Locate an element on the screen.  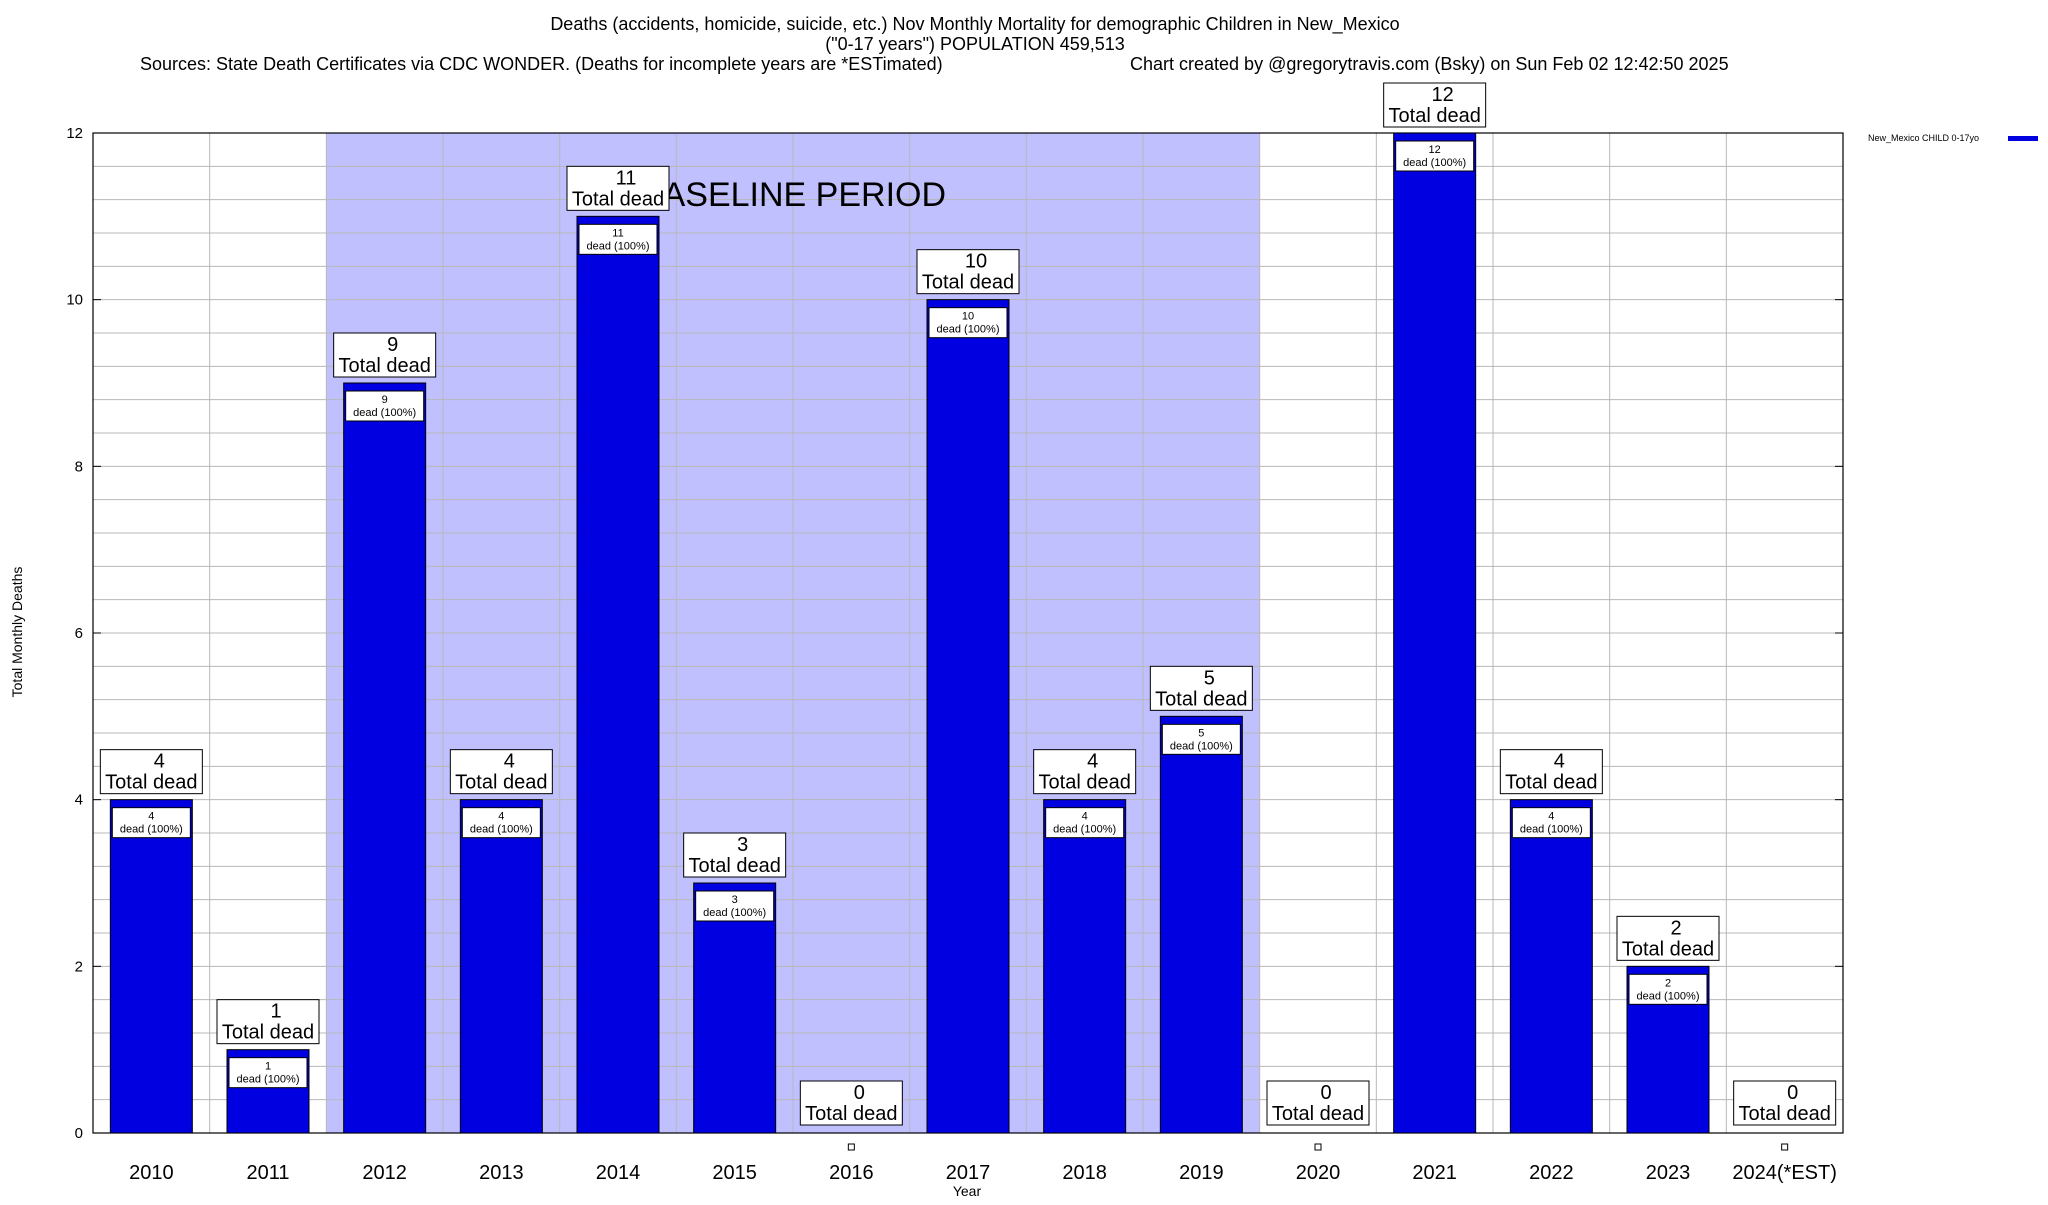
y-tick-label: 12 is located at coordinates (74, 133).